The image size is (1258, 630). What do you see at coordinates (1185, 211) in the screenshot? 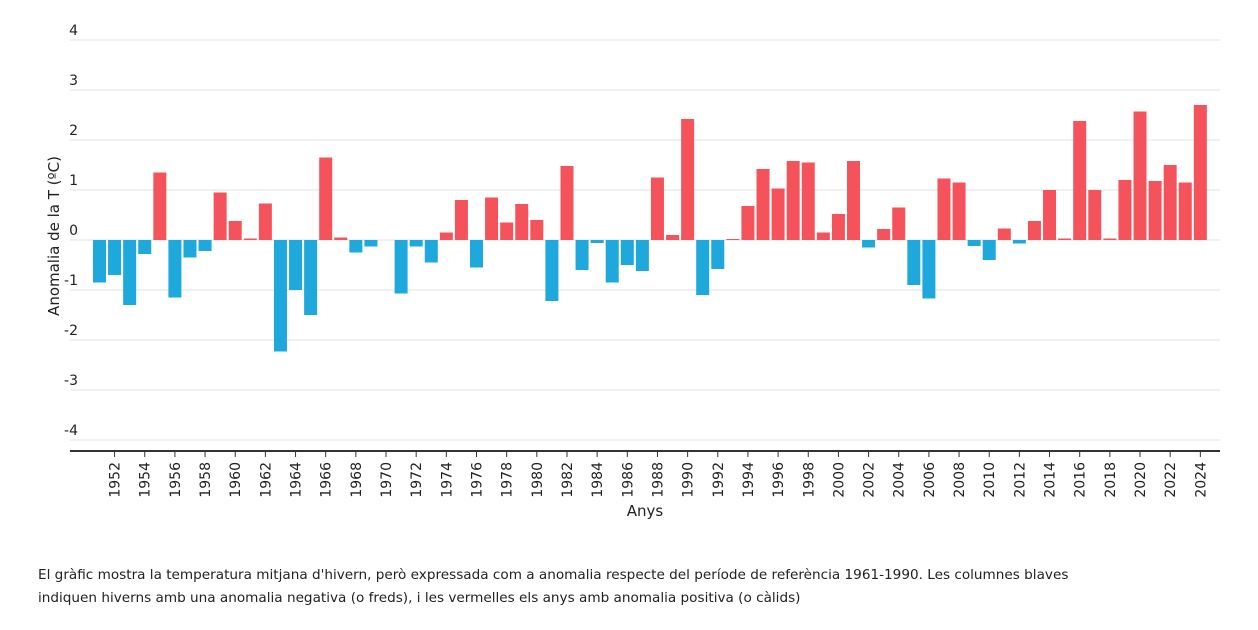
I see `bar-2023` at bounding box center [1185, 211].